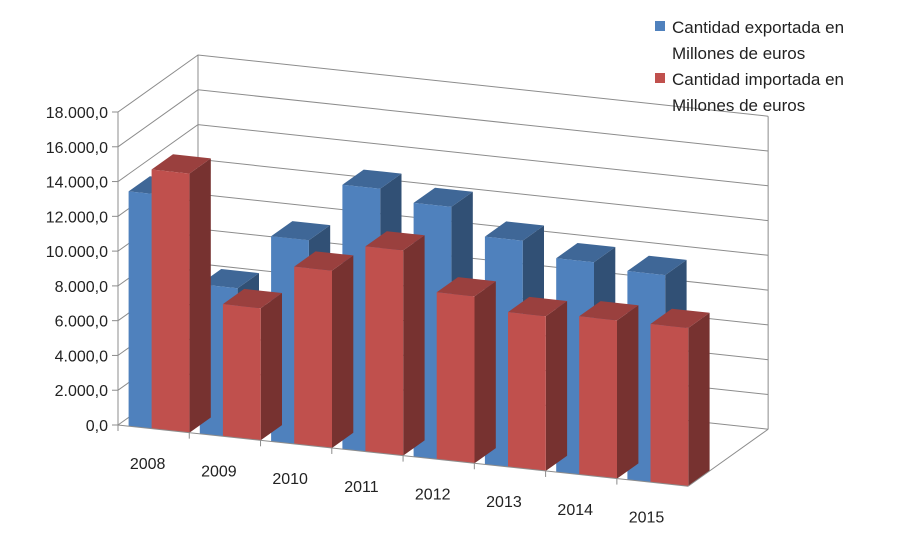 Image resolution: width=911 pixels, height=557 pixels. I want to click on floor-right-edge, so click(728, 457).